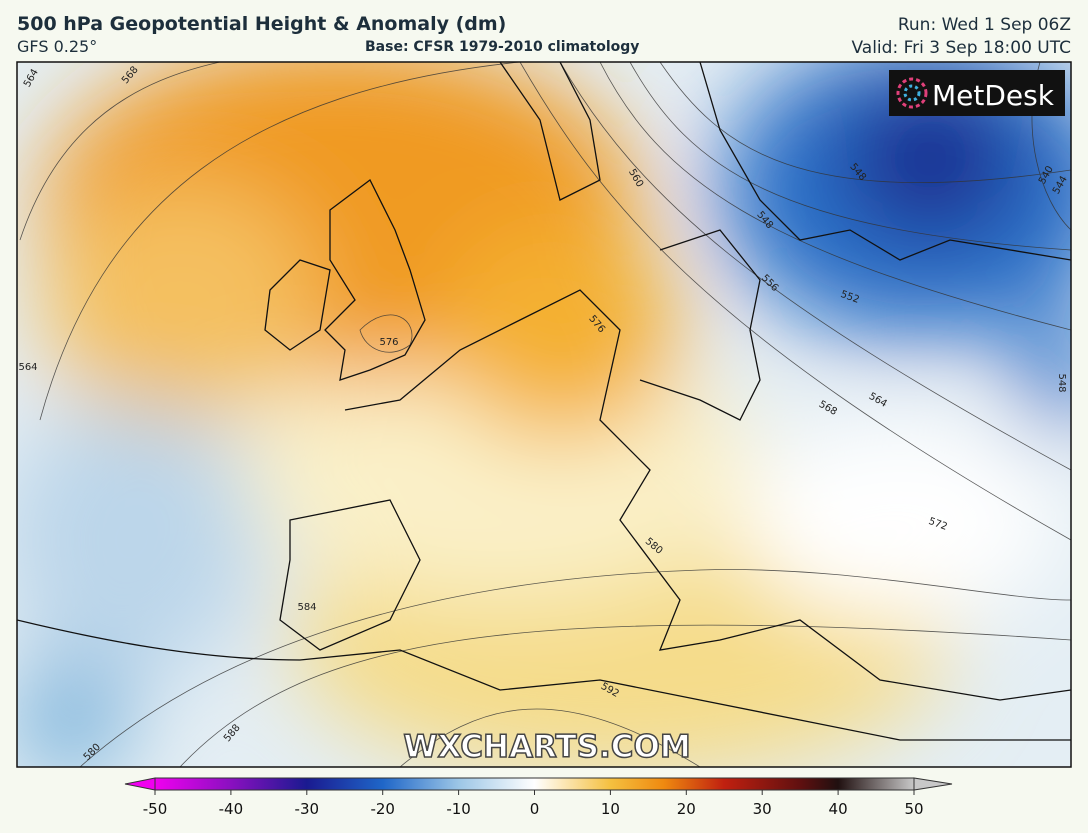 Image resolution: width=1088 pixels, height=833 pixels. What do you see at coordinates (155, 809) in the screenshot?
I see `colorbar-tick-label: -50` at bounding box center [155, 809].